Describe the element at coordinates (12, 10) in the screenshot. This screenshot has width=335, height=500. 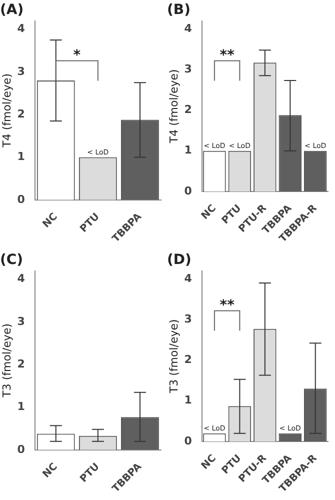
I see `chart-title: (A)` at that location.